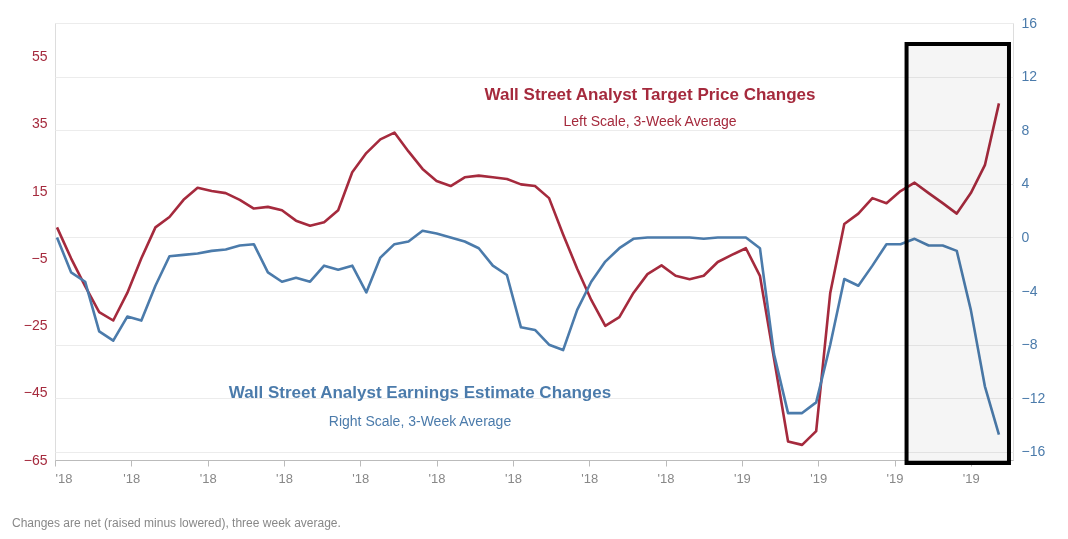 The height and width of the screenshot is (539, 1068). What do you see at coordinates (1025, 236) in the screenshot?
I see `y2-tick-label: 0` at bounding box center [1025, 236].